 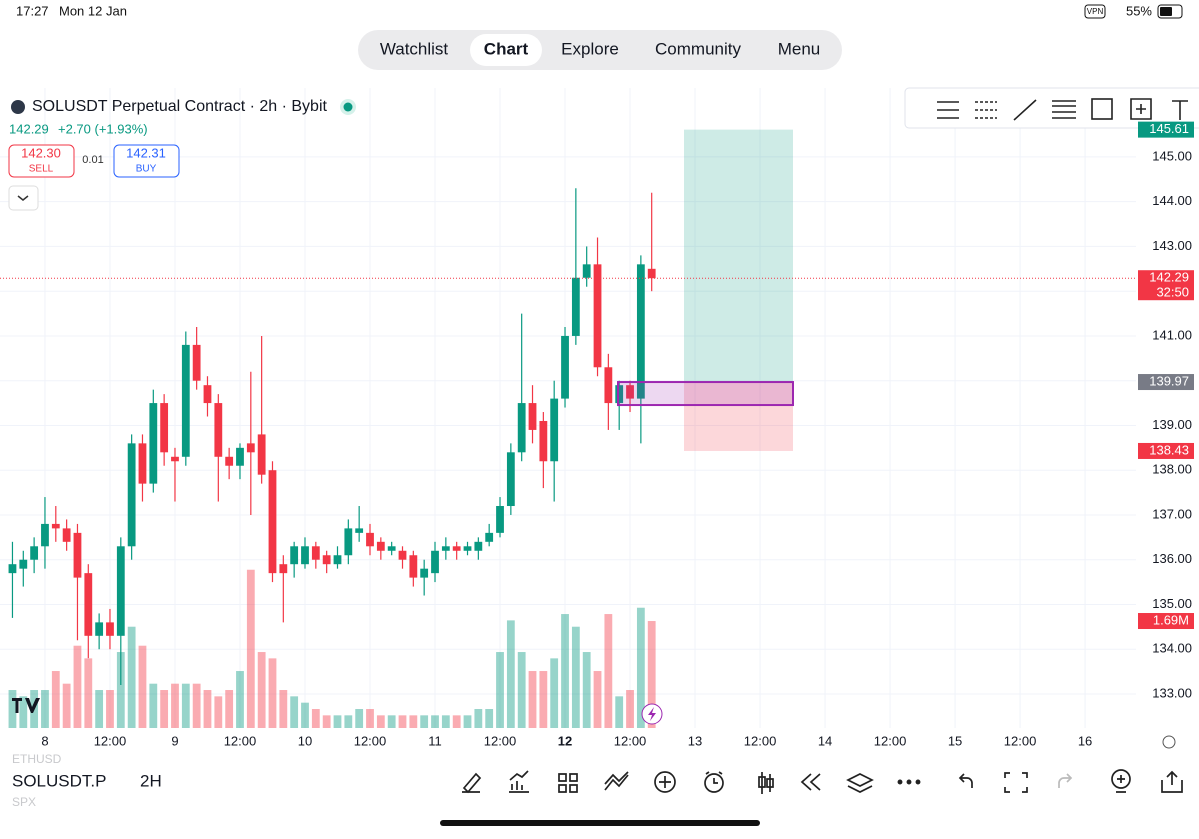 What do you see at coordinates (146, 169) in the screenshot?
I see `buy-label: BUY` at bounding box center [146, 169].